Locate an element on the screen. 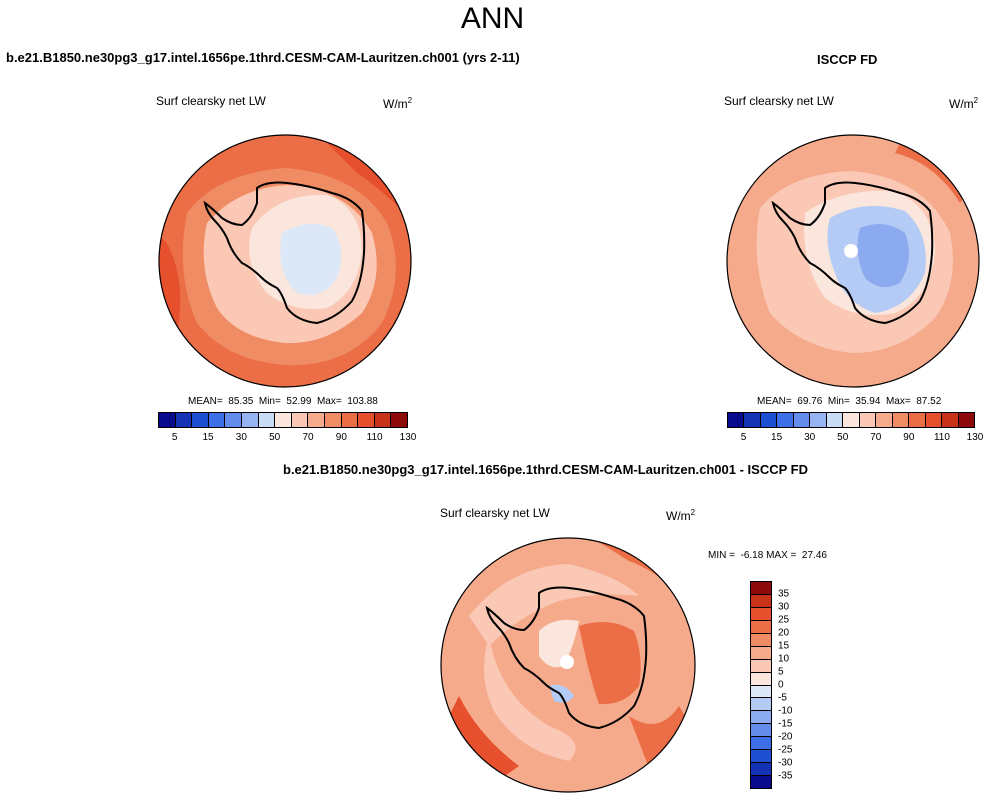 Image resolution: width=985 pixels, height=796 pixels. colorbar-tick-label: -25 is located at coordinates (785, 750).